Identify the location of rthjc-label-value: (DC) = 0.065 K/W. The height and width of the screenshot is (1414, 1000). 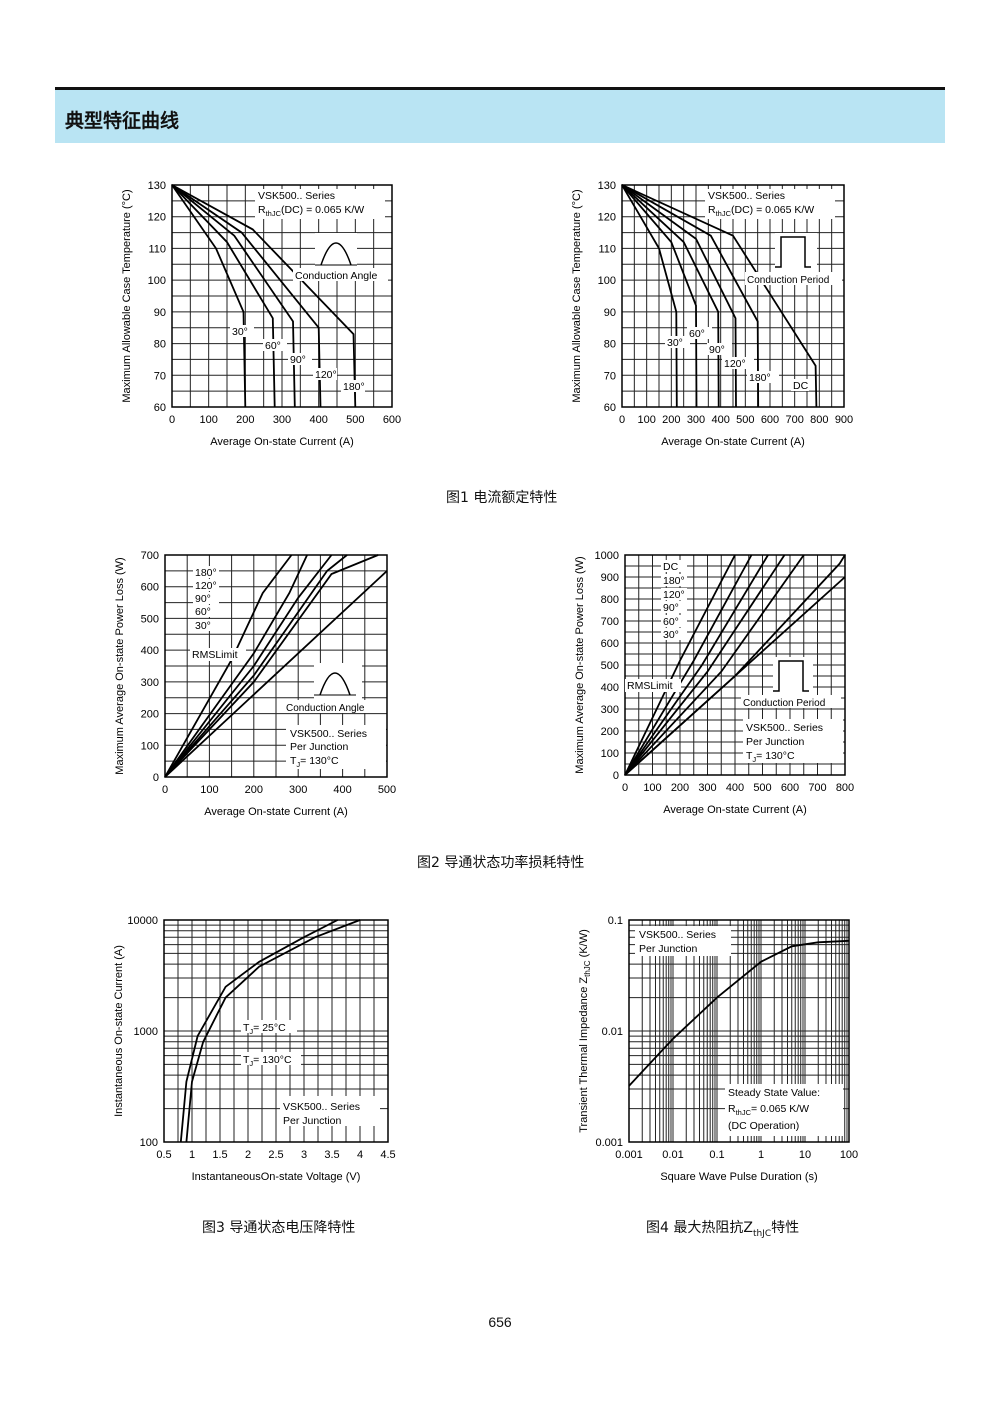
(322, 210).